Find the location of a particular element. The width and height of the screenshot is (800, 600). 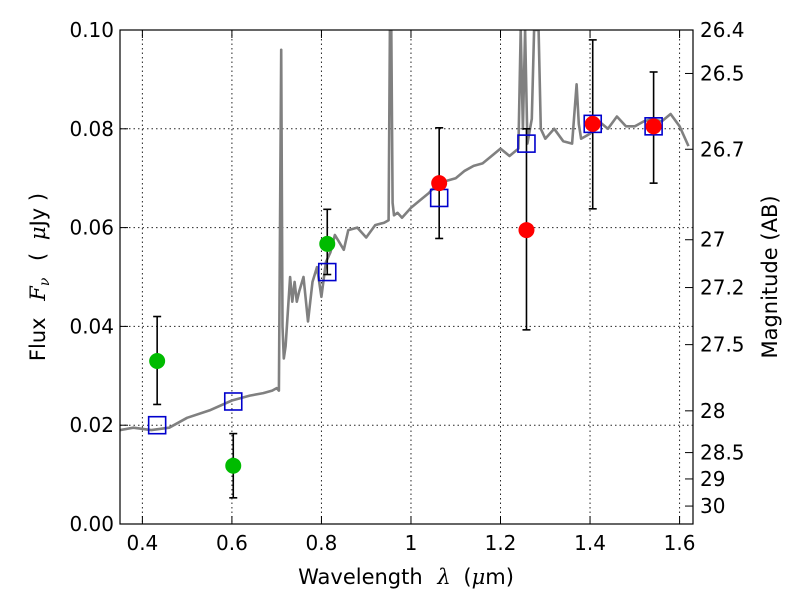

y-axis-label-prefix: Flux is located at coordinates (38, 339).